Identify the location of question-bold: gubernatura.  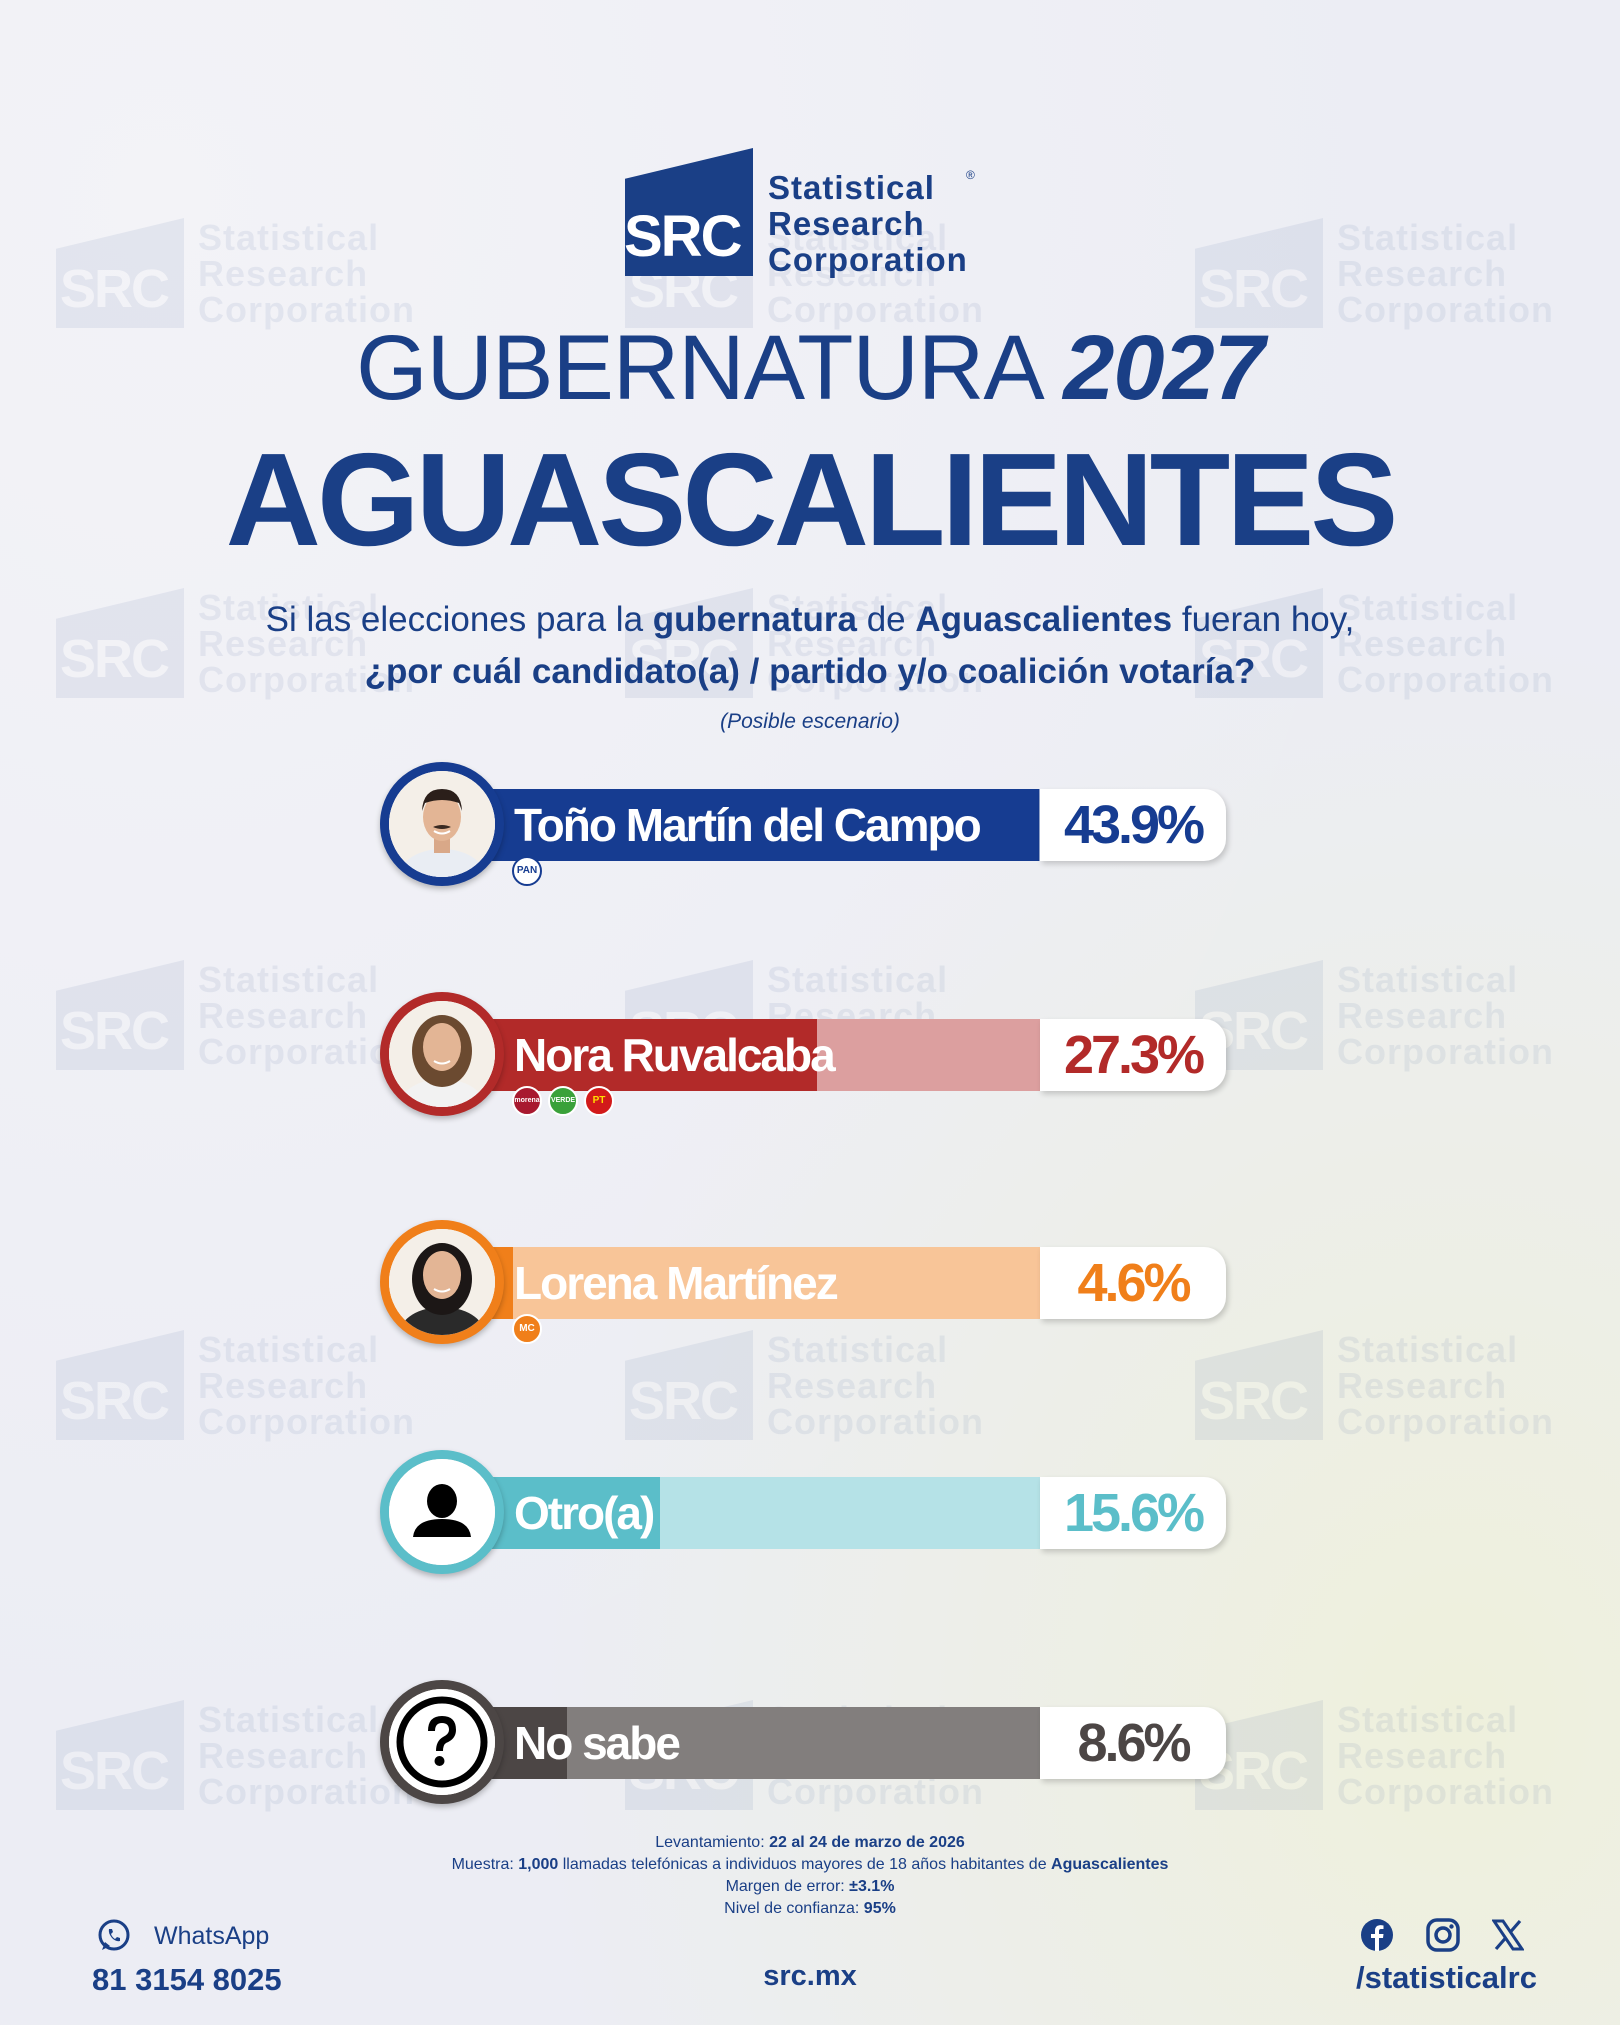
(754, 619).